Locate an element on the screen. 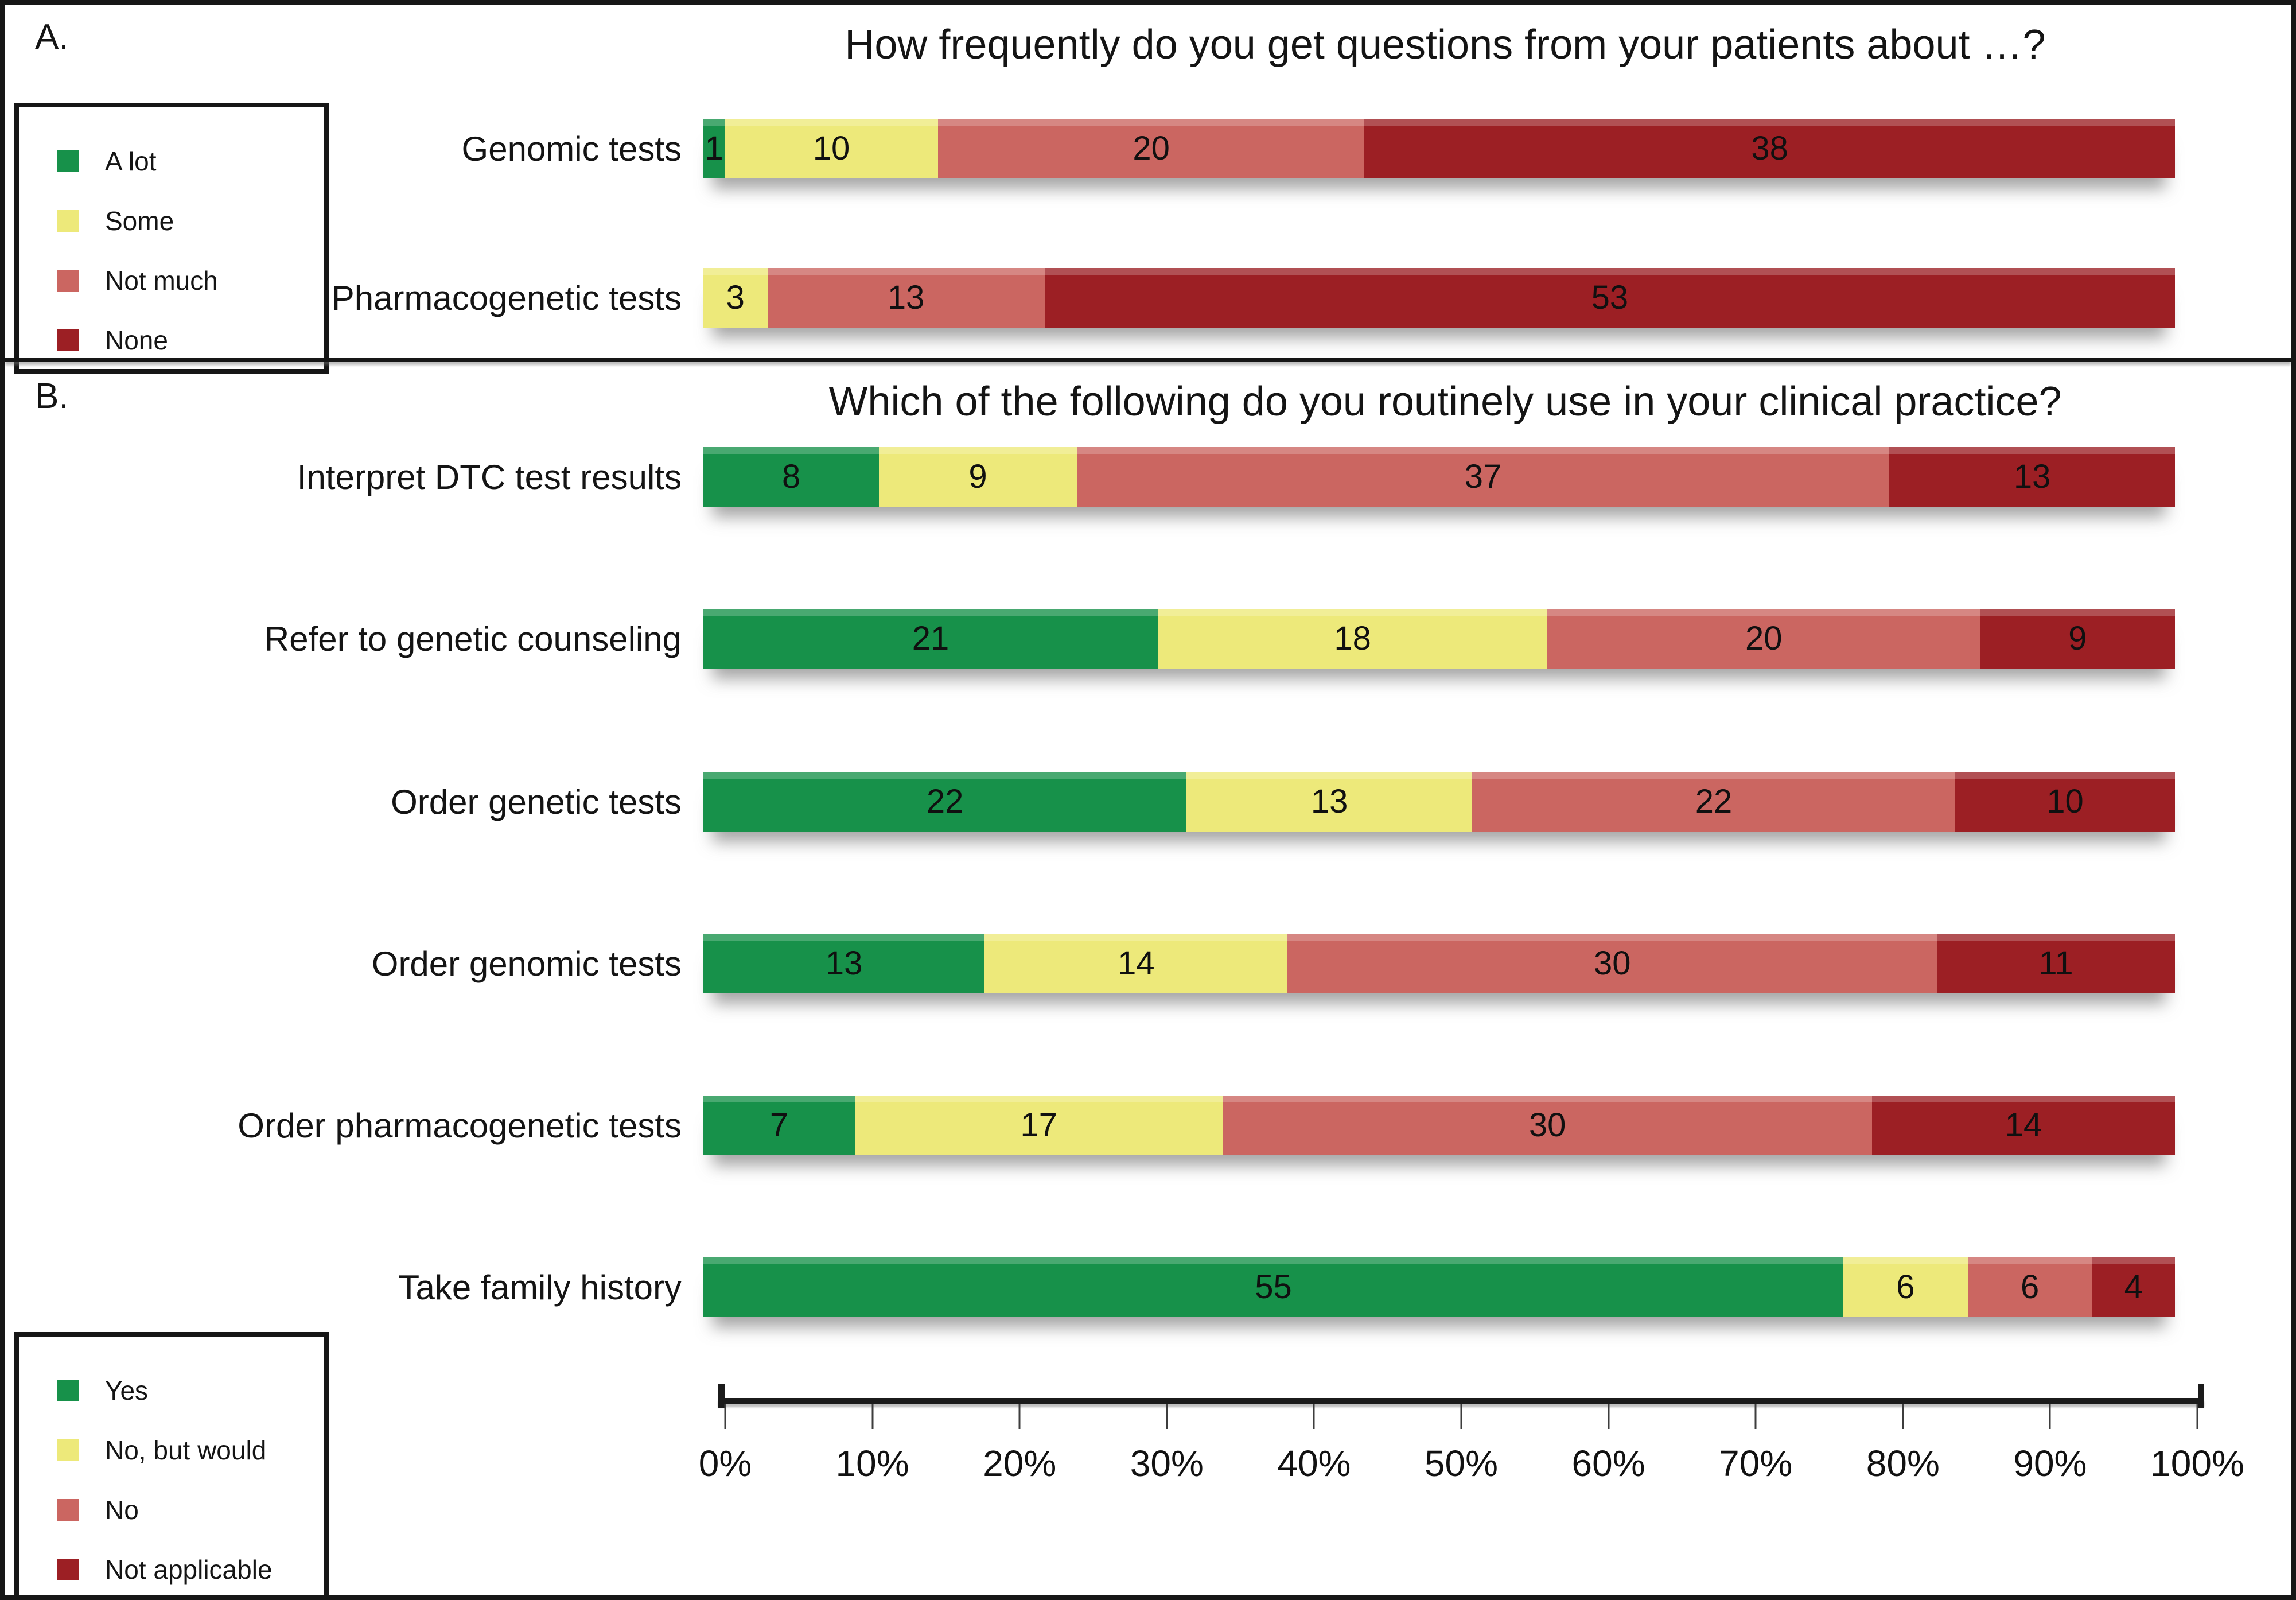  panel-b-legend: Yes No, but would No Not applicable is located at coordinates (171, 1463).